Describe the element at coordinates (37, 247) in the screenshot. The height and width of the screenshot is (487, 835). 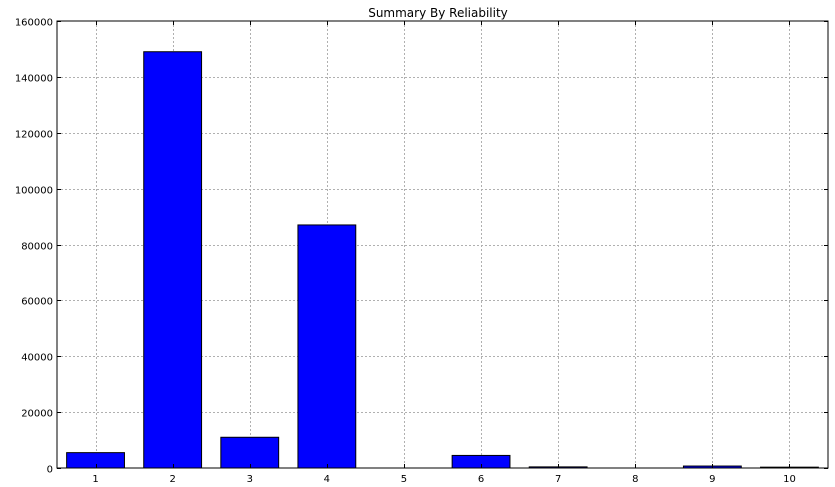
I see `y-tick-label: 80000` at that location.